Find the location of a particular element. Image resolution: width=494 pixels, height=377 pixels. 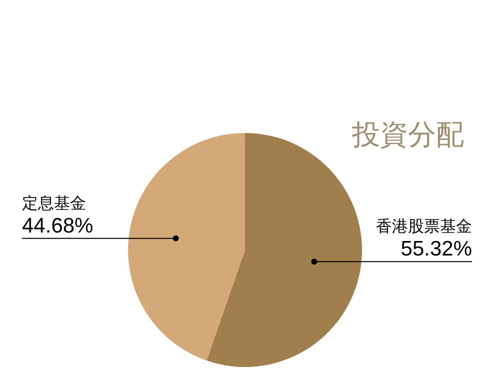

data-label: 44.68% is located at coordinates (58, 226).